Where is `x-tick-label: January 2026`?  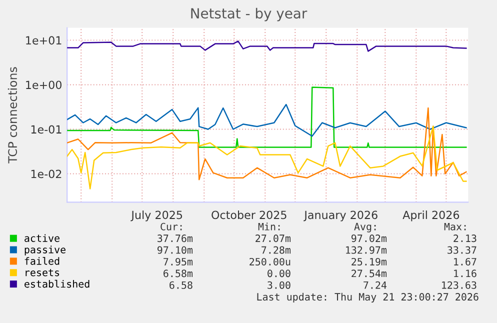
x-tick-label: January 2026 is located at coordinates (341, 216).